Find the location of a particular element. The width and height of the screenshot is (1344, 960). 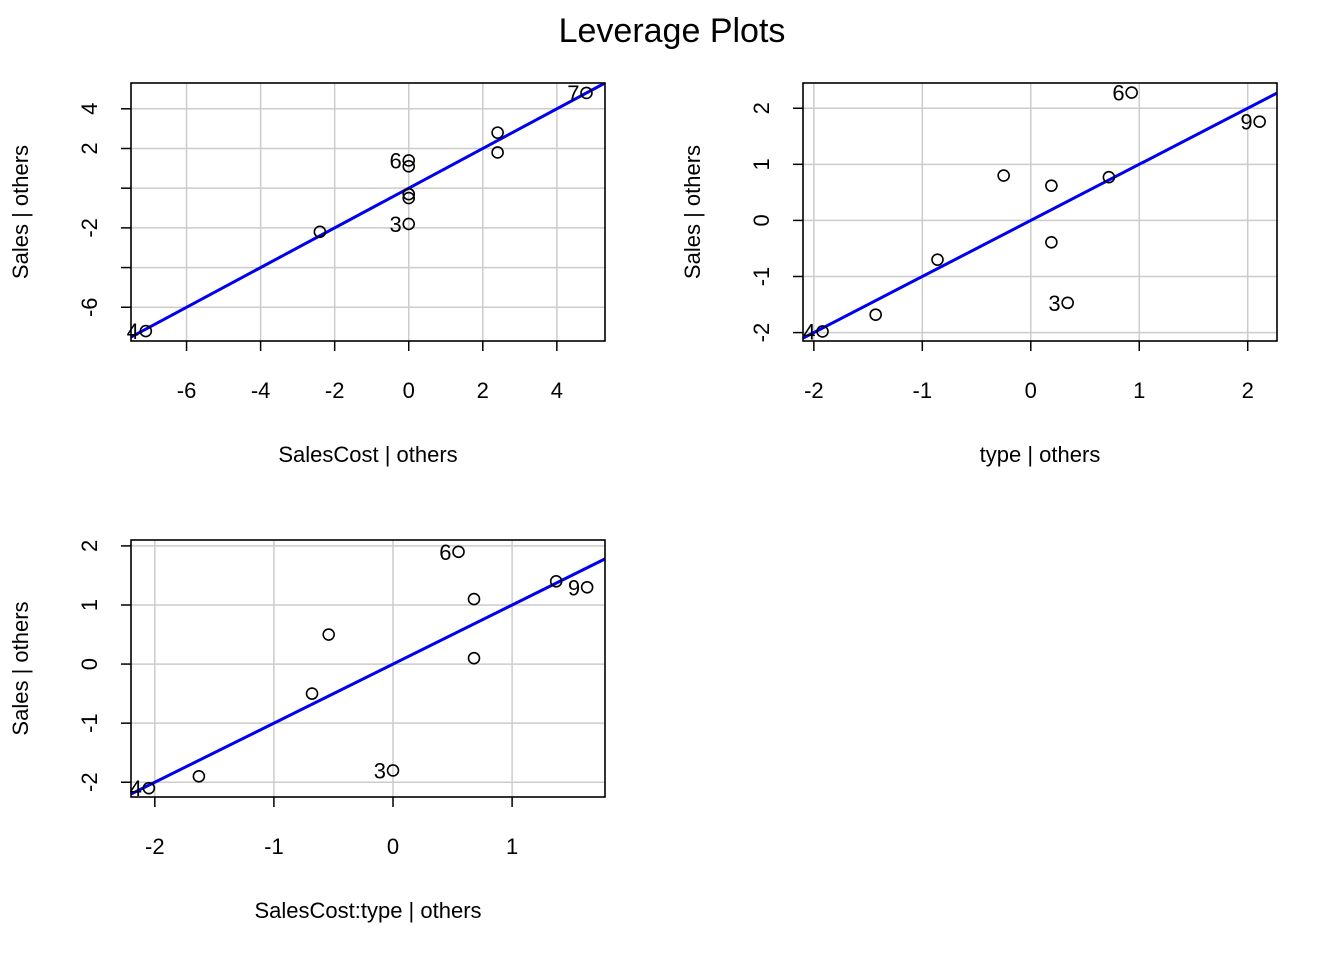

point-label: 7 is located at coordinates (573, 93).